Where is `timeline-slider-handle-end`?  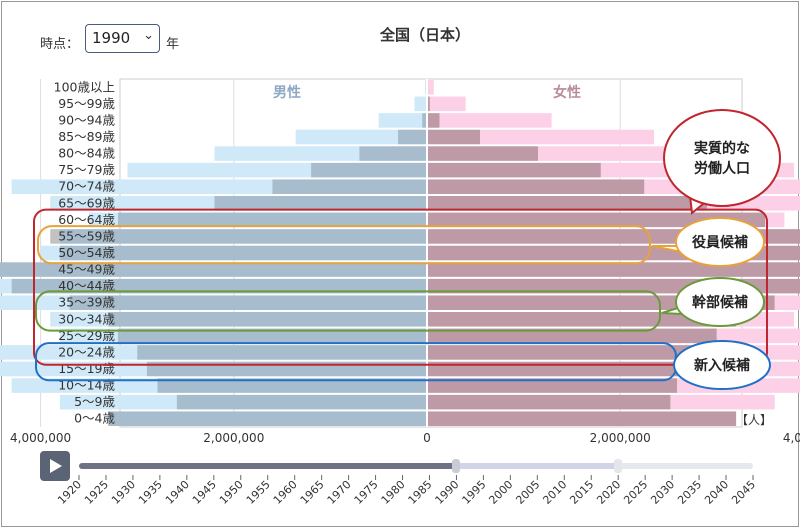
timeline-slider-handle-end is located at coordinates (618, 466).